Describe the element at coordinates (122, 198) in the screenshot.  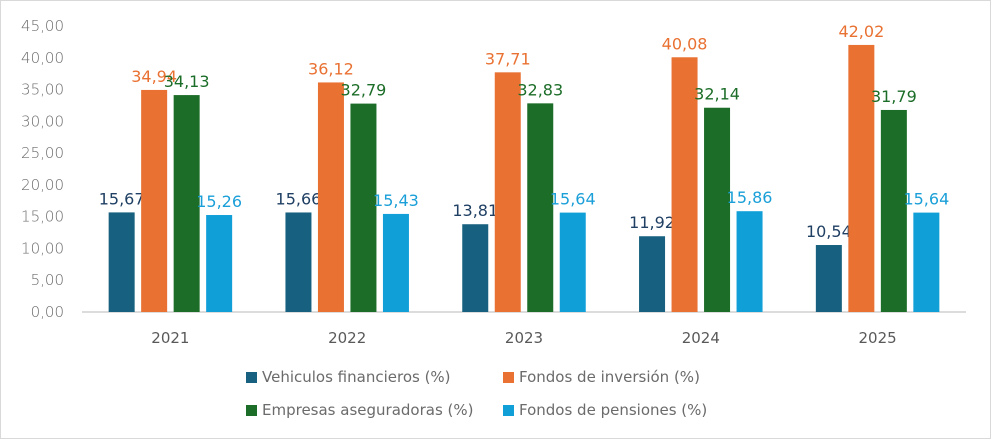
I see `data-label: 15,67` at that location.